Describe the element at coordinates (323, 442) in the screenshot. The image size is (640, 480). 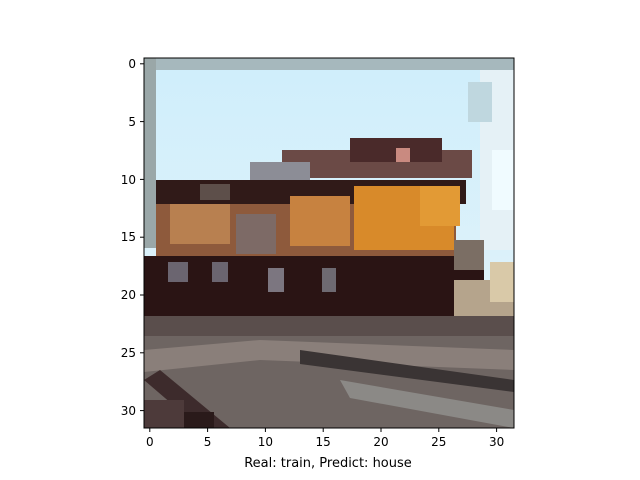
I see `x-tick-label: 15` at that location.